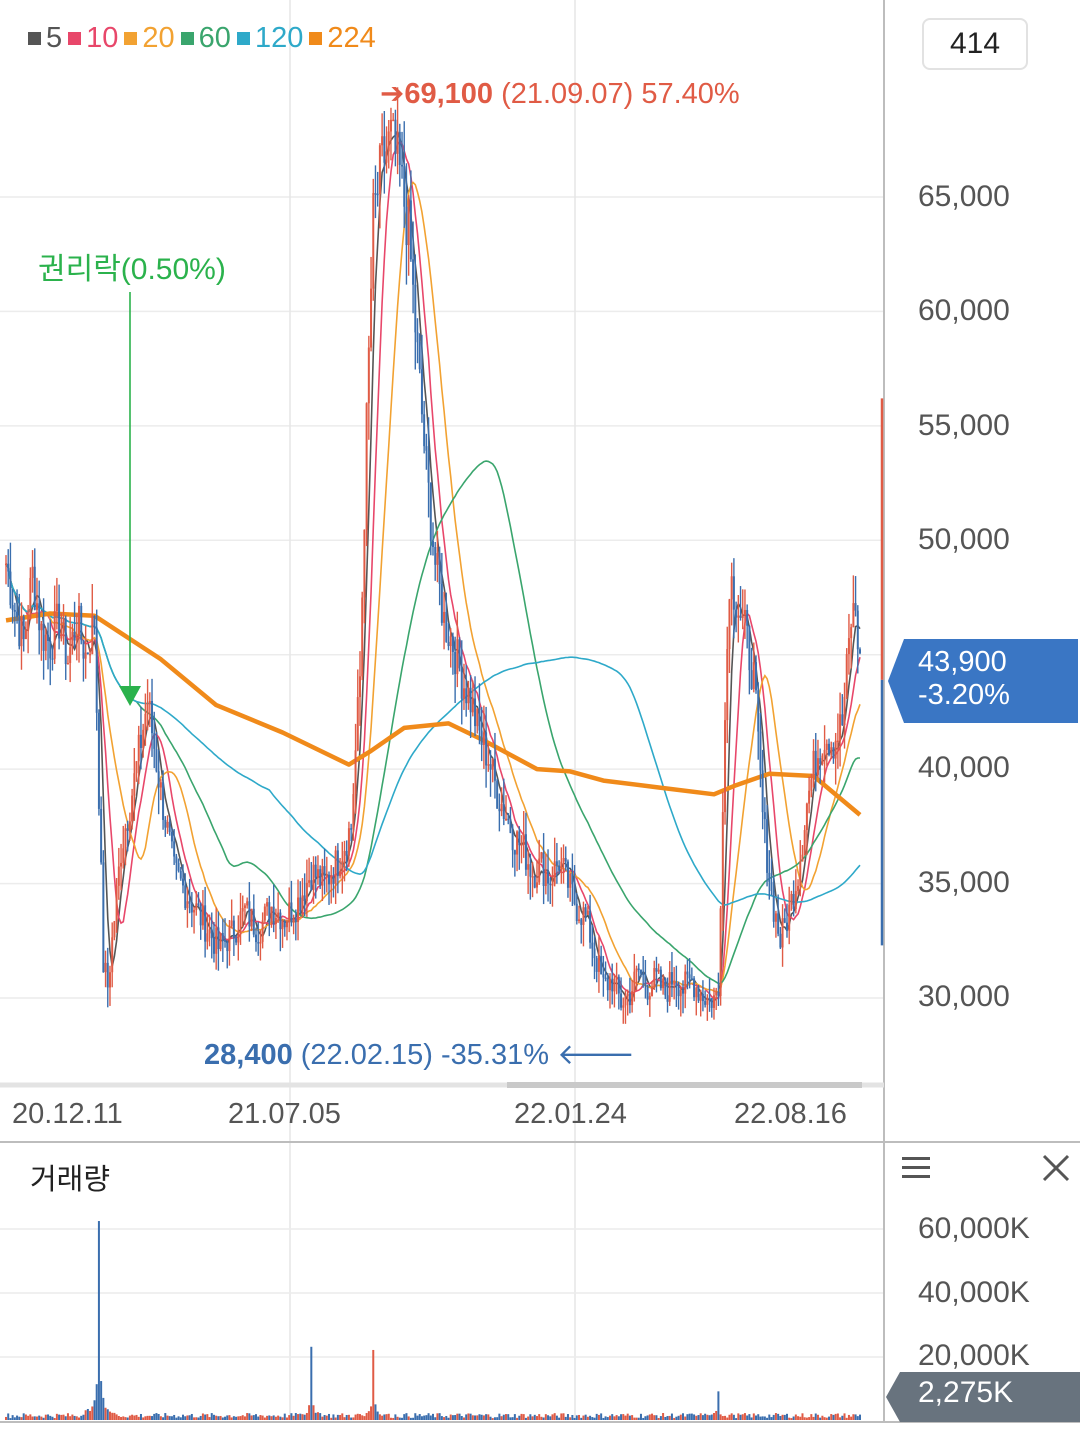 This screenshot has width=1080, height=1444. What do you see at coordinates (975, 44) in the screenshot?
I see `candle-count-box: 414` at bounding box center [975, 44].